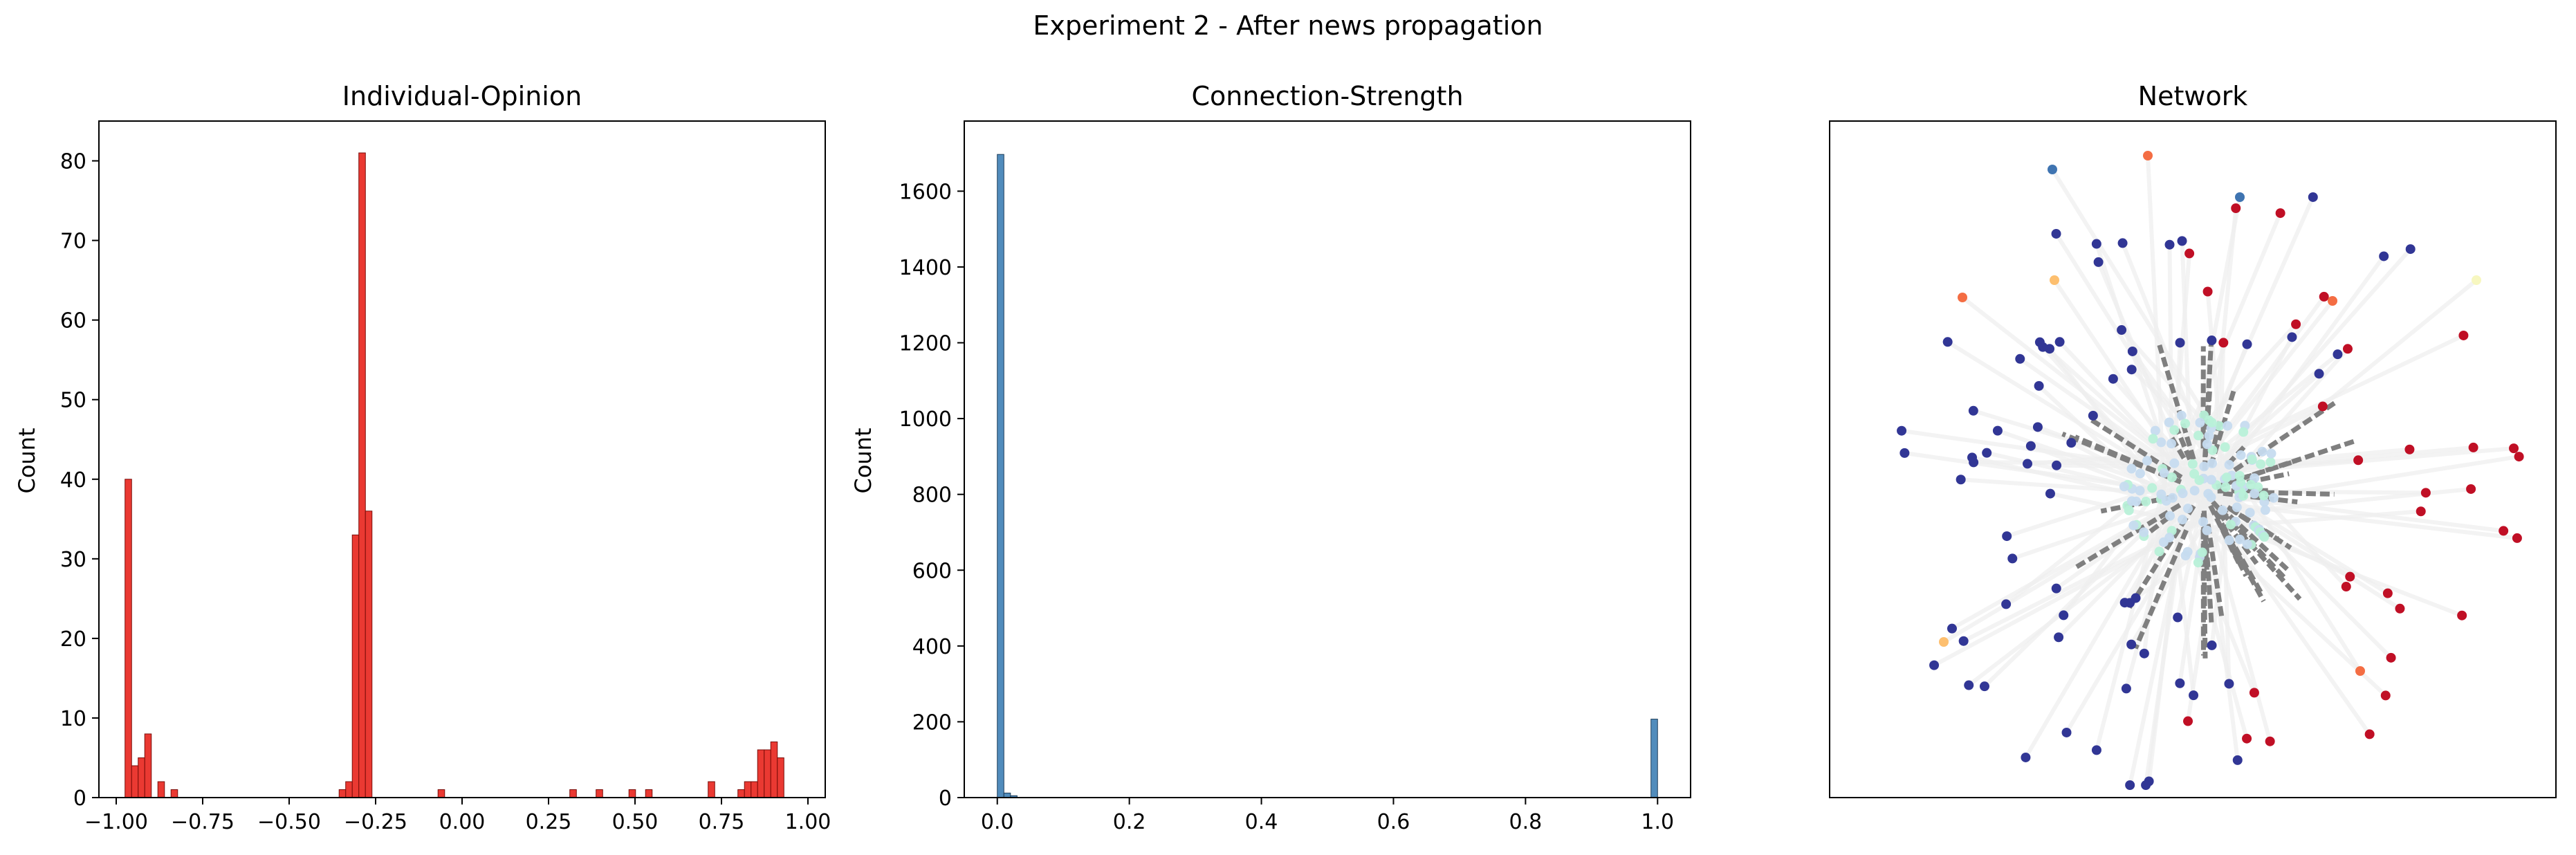 The height and width of the screenshot is (855, 2576). I want to click on opinion-ytick-label: 60, so click(73, 321).